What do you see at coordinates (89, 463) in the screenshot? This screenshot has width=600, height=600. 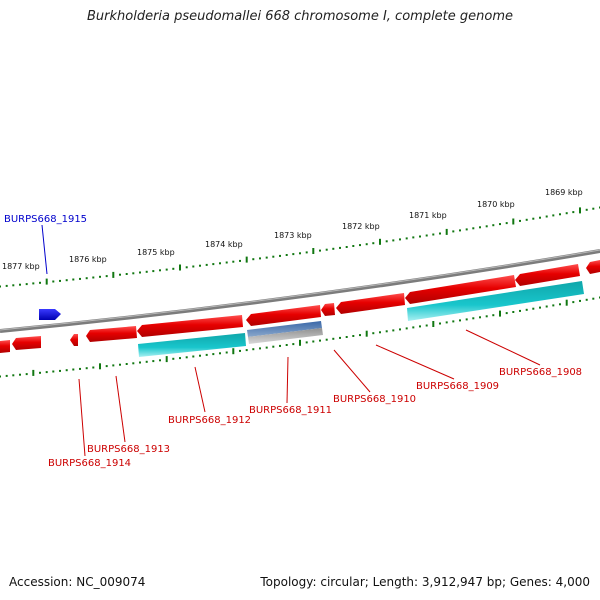 I see `gene-label: BURPS668_1914` at bounding box center [89, 463].